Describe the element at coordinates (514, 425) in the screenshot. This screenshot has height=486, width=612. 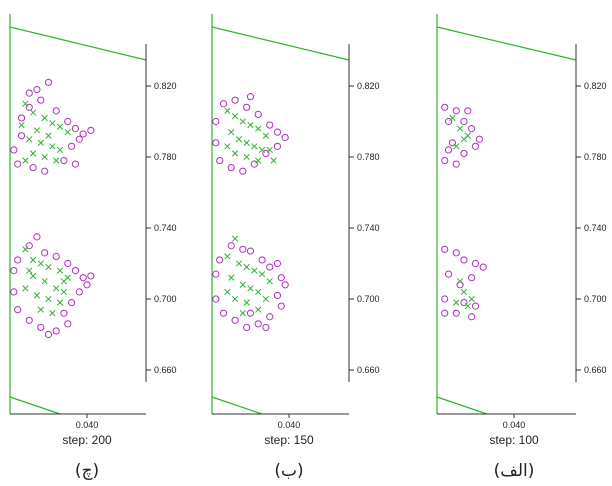
I see `x-tick-label: 0.040` at that location.